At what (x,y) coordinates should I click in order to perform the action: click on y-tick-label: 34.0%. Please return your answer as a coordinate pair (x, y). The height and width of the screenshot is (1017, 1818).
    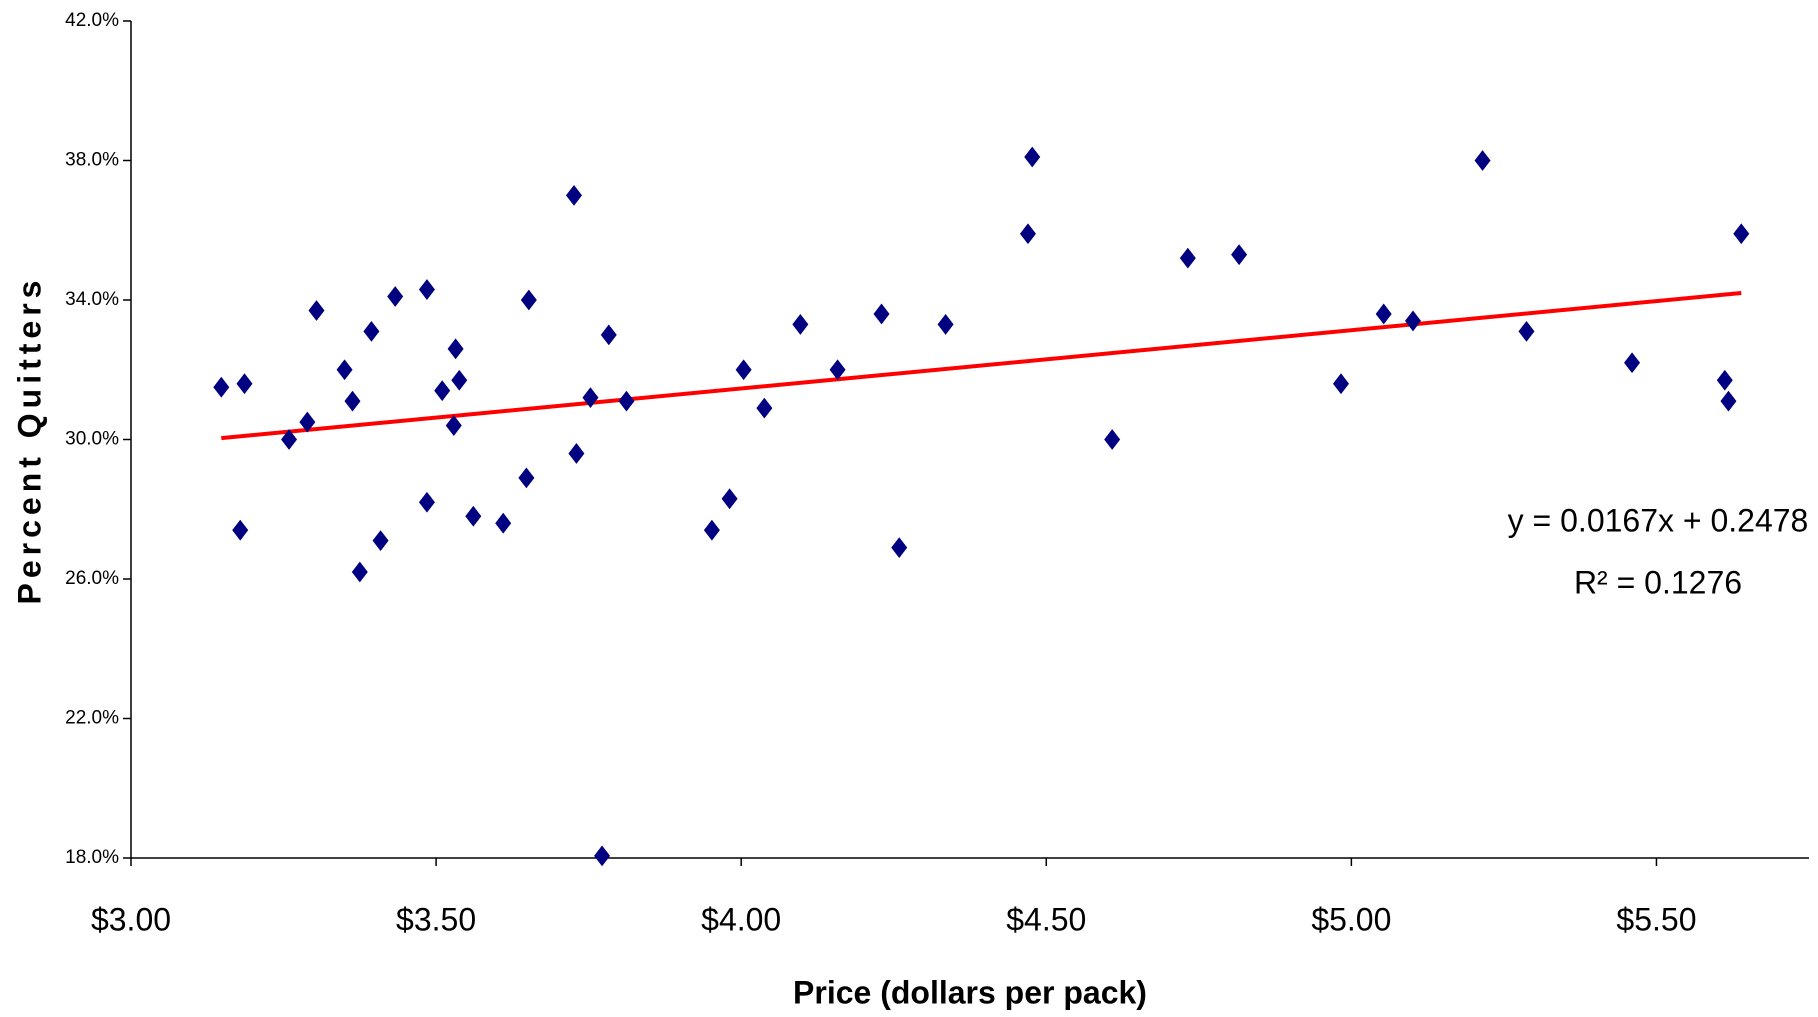
    Looking at the image, I should click on (92, 299).